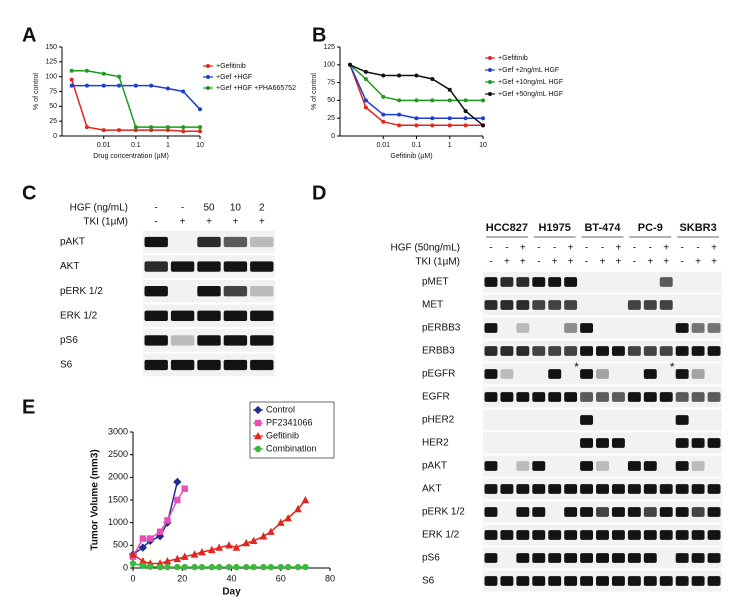  What do you see at coordinates (29, 35) in the screenshot?
I see `panel-label: A` at bounding box center [29, 35].